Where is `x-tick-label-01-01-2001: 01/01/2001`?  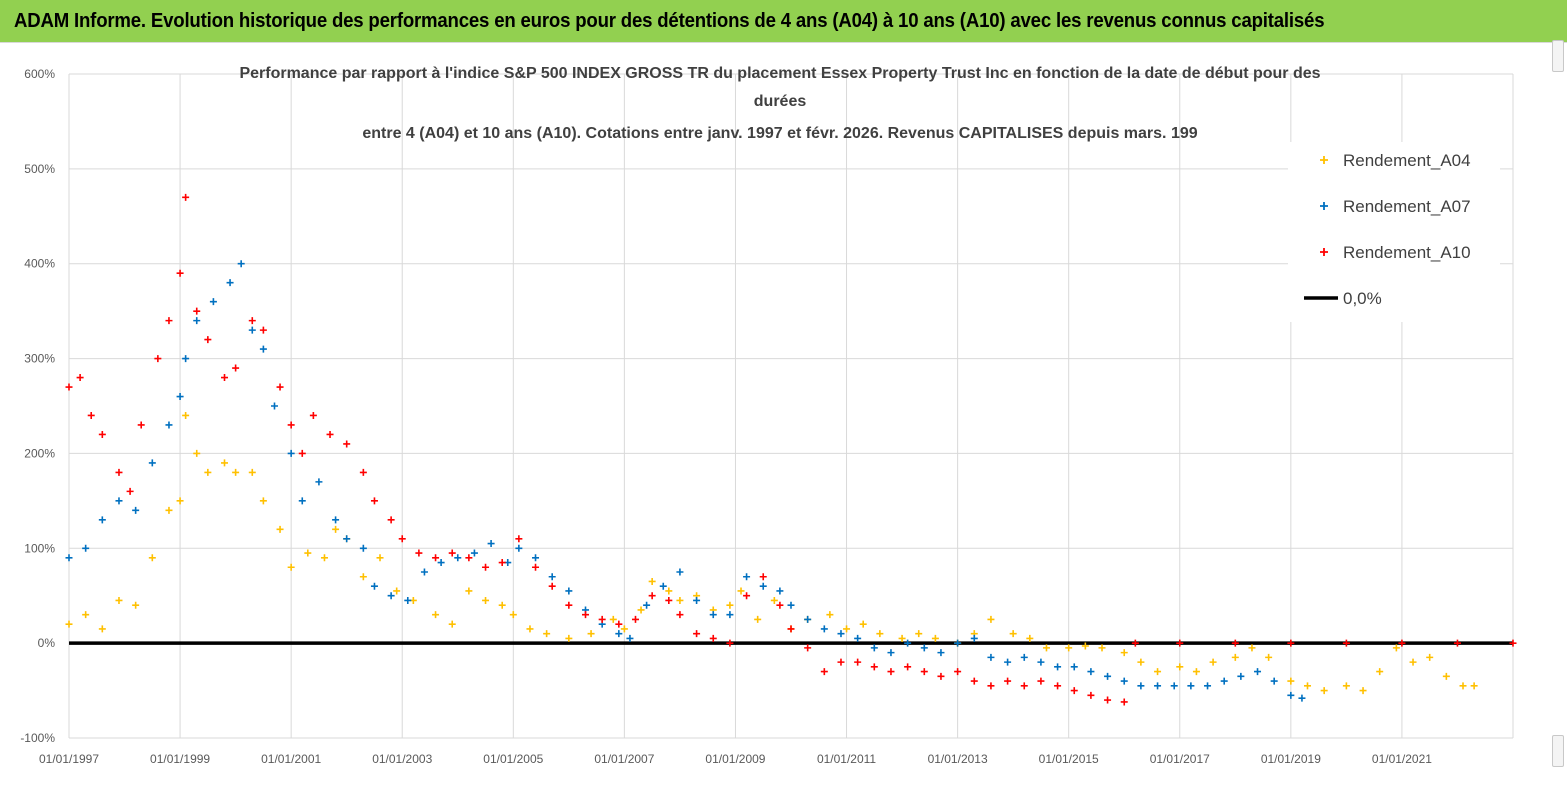
x-tick-label-01-01-2001: 01/01/2001 is located at coordinates (291, 759).